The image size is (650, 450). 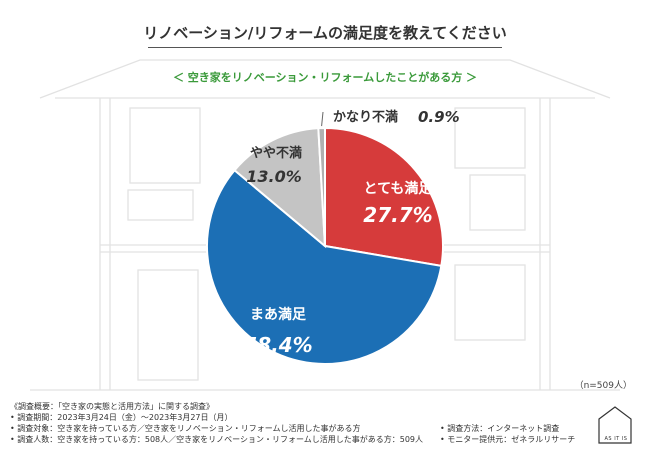 I want to click on title-underline, so click(x=325, y=47).